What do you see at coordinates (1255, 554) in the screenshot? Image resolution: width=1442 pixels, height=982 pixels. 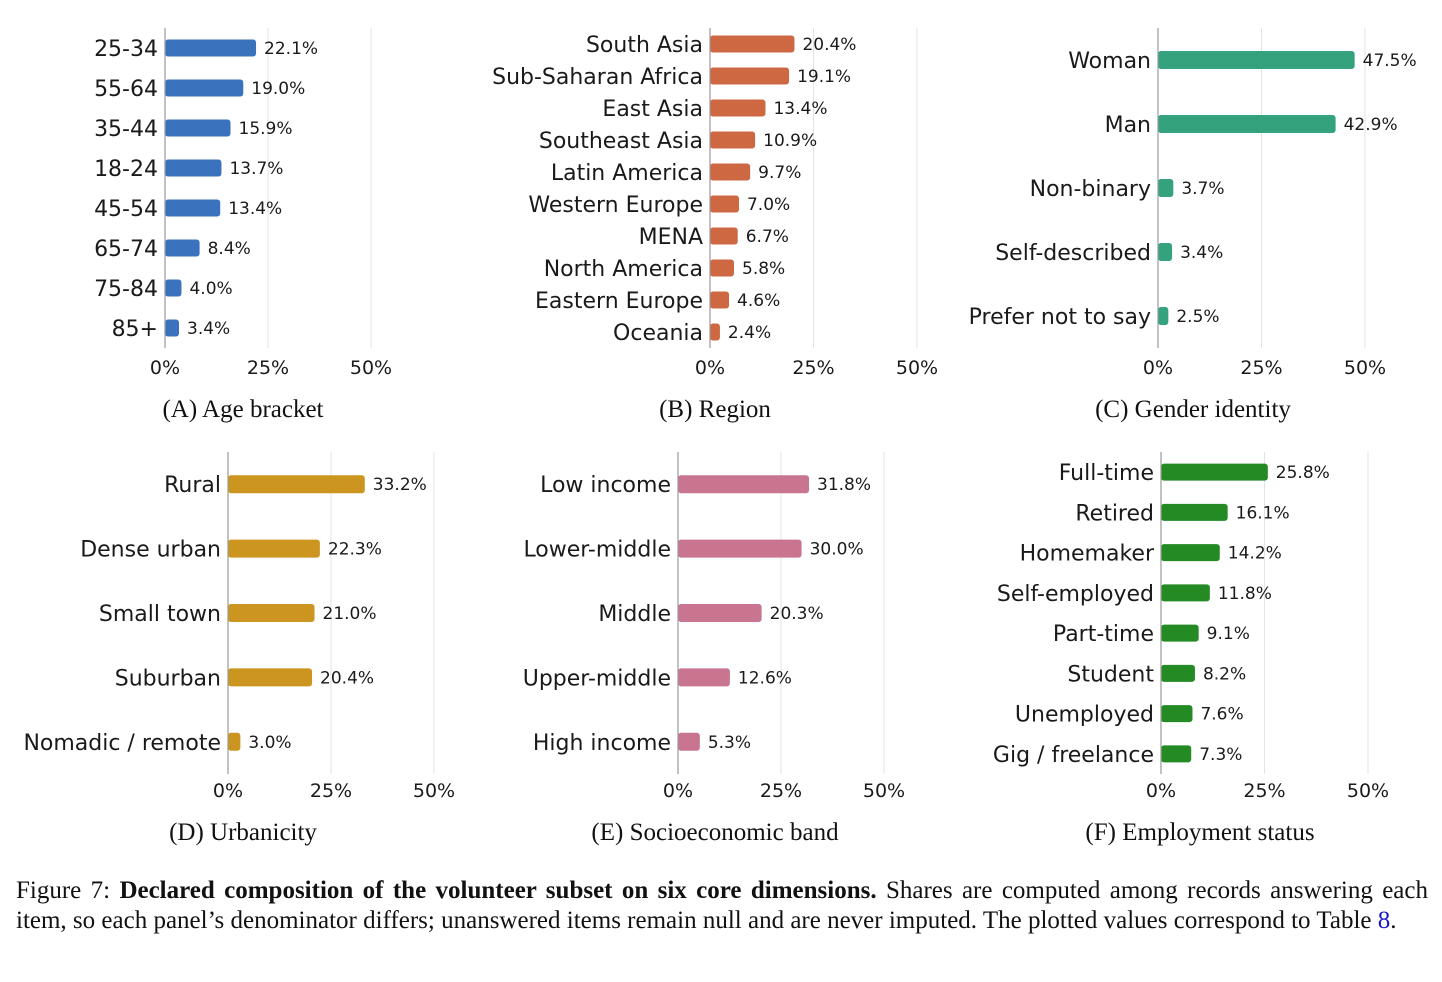 I see `data-label: 14.2%` at bounding box center [1255, 554].